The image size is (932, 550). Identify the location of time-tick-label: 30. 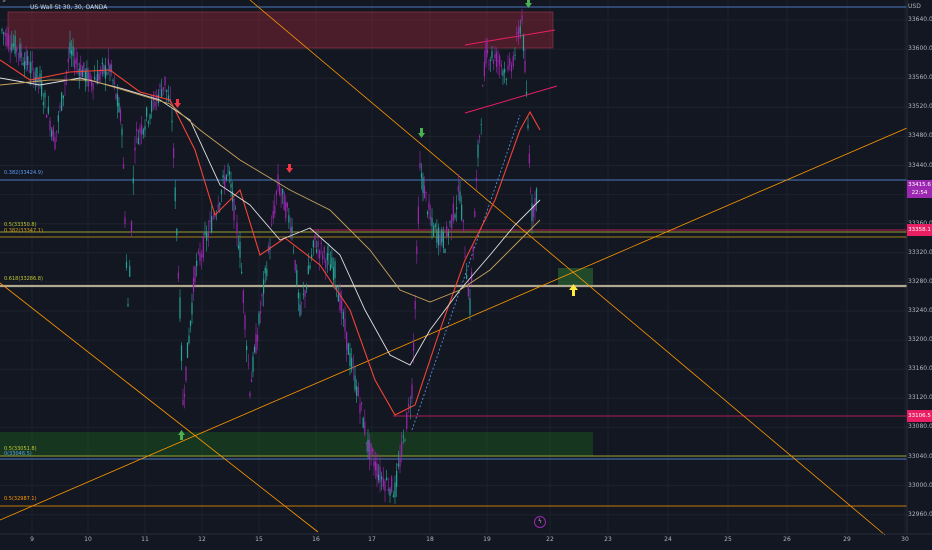
(905, 539).